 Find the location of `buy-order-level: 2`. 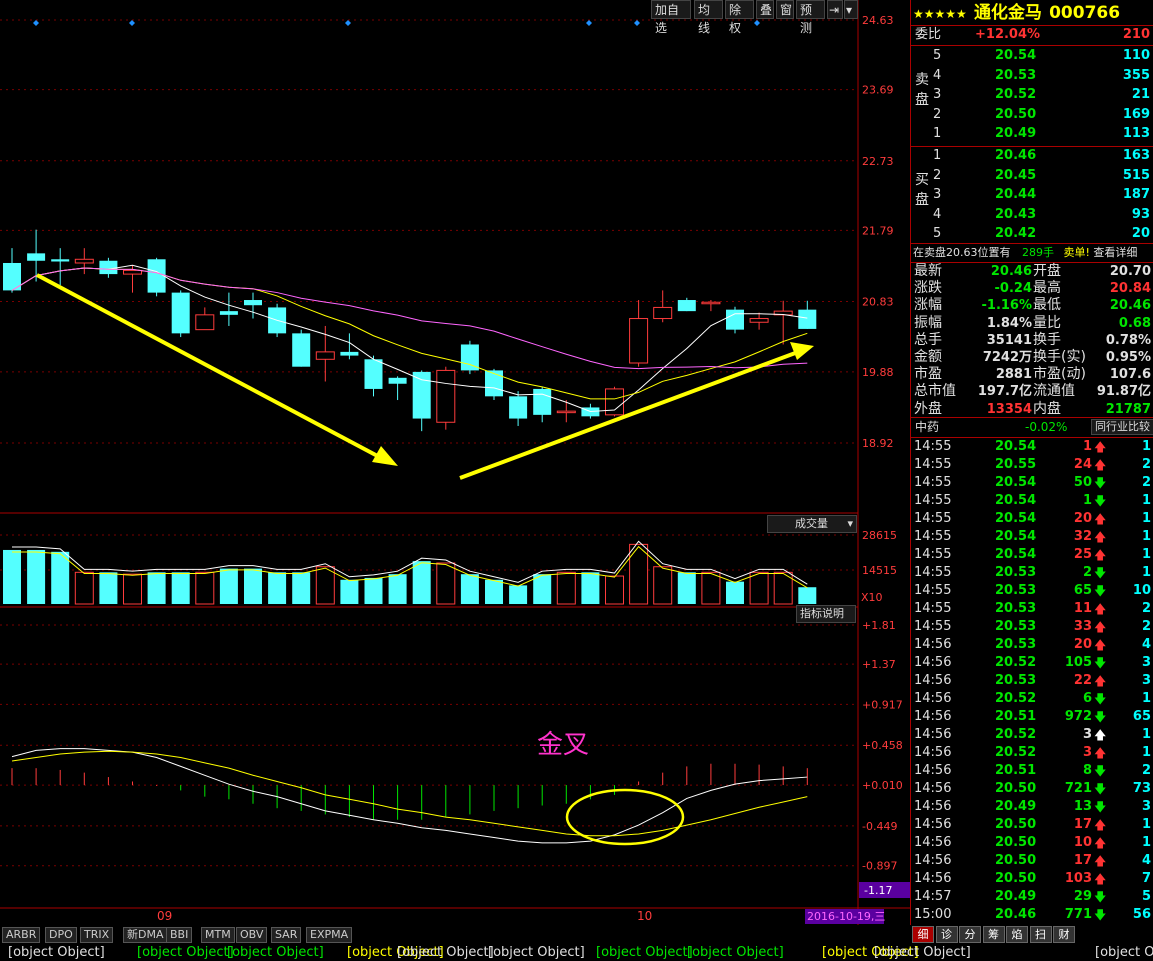

buy-order-level: 2 is located at coordinates (937, 175).